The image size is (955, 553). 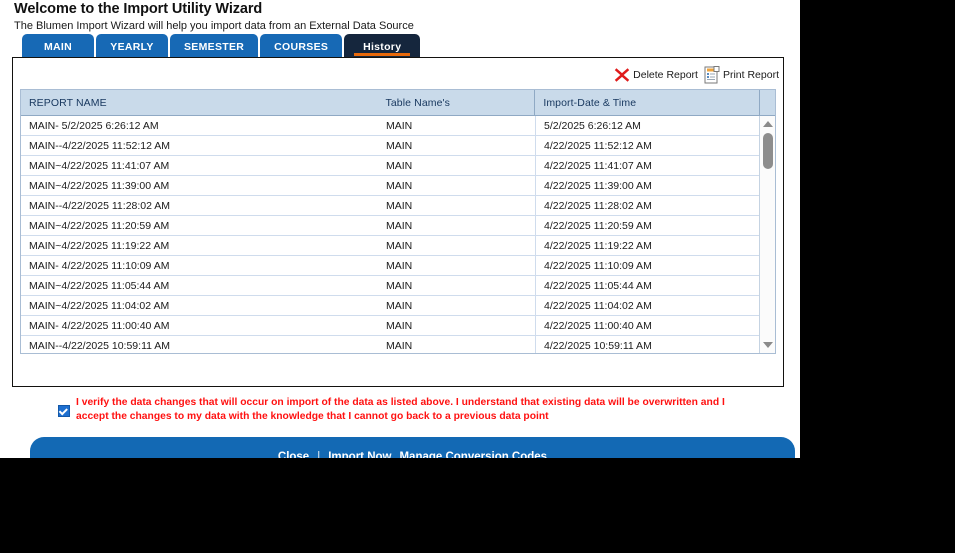 What do you see at coordinates (647, 325) in the screenshot?
I see `cell-import-datetime: 4/22/2025 11:00:40 AM` at bounding box center [647, 325].